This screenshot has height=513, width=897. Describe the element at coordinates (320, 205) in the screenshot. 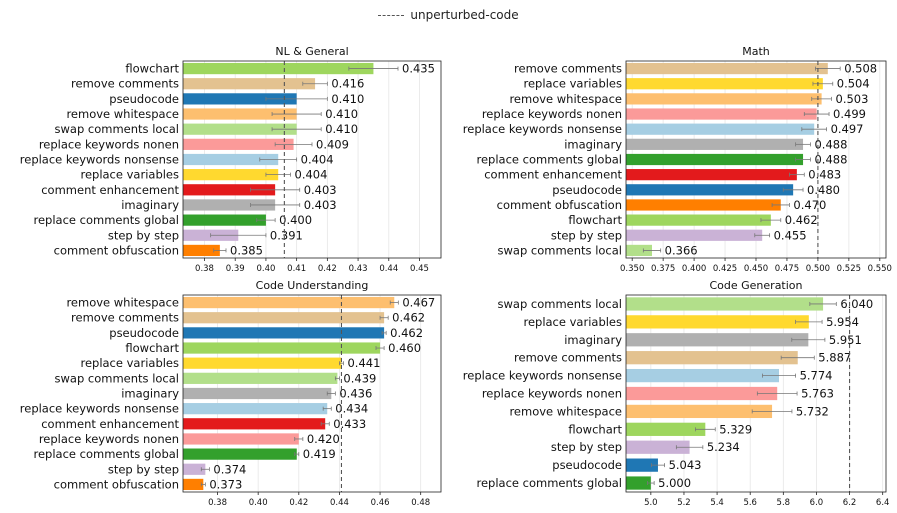

I see `value-label: 0.403` at that location.